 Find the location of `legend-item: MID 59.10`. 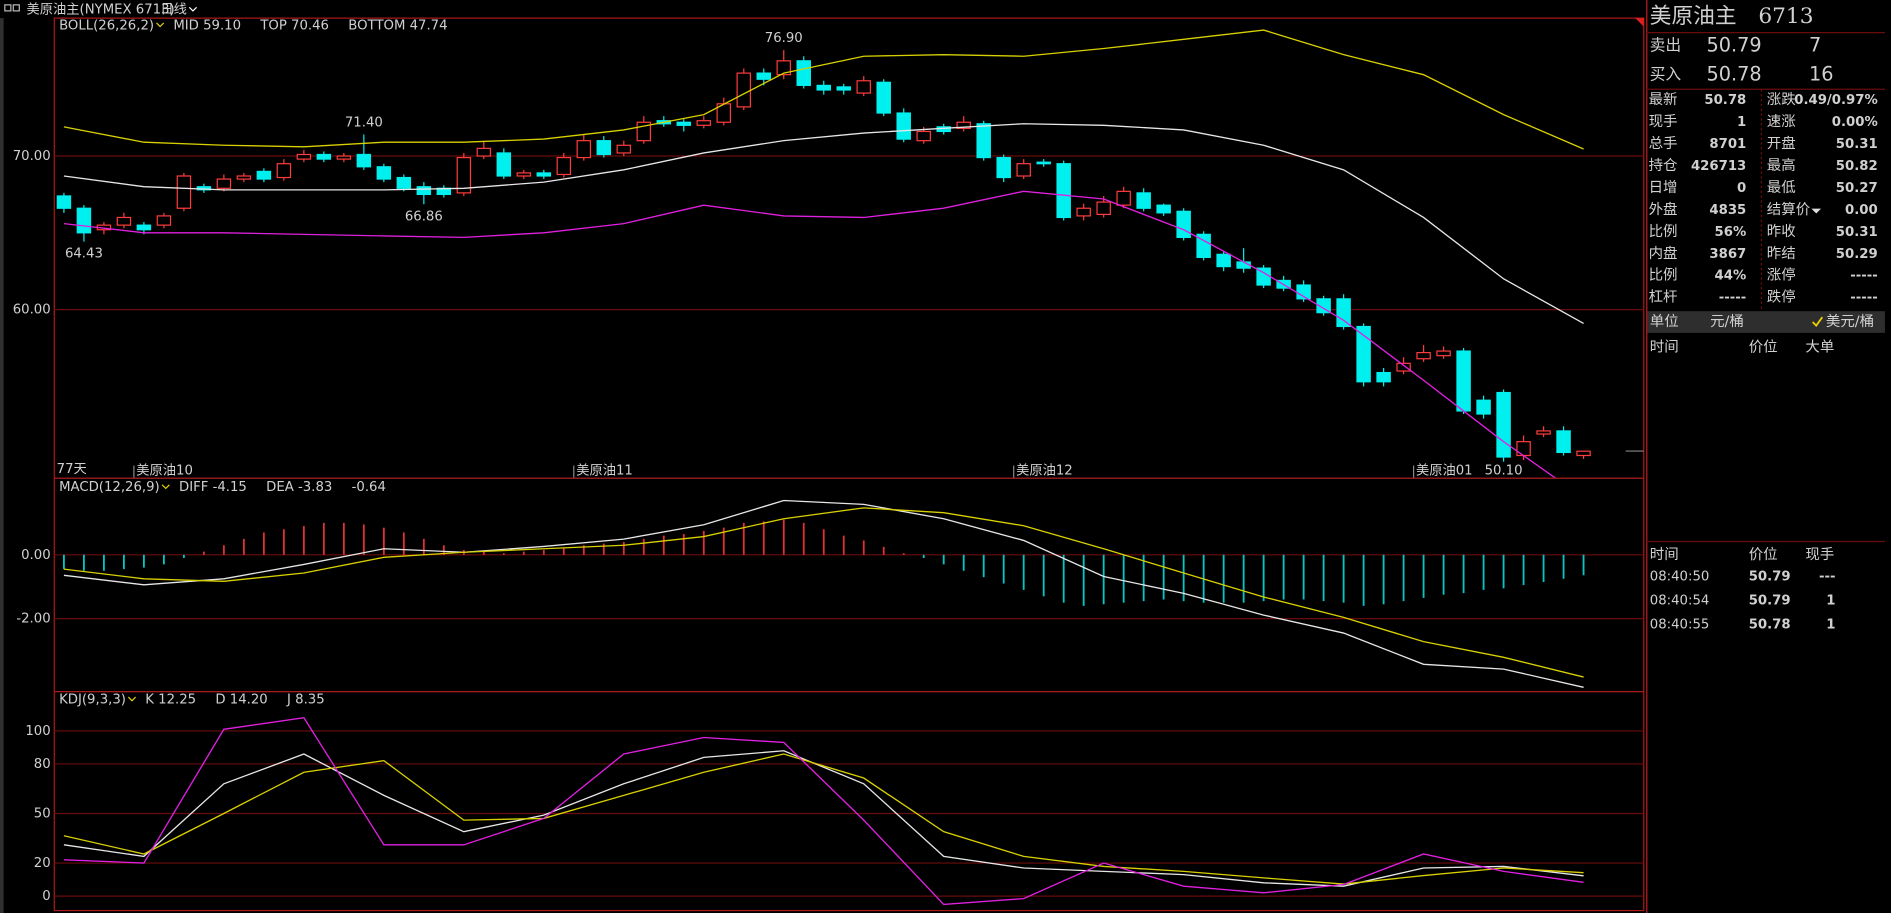

legend-item: MID 59.10 is located at coordinates (207, 25).